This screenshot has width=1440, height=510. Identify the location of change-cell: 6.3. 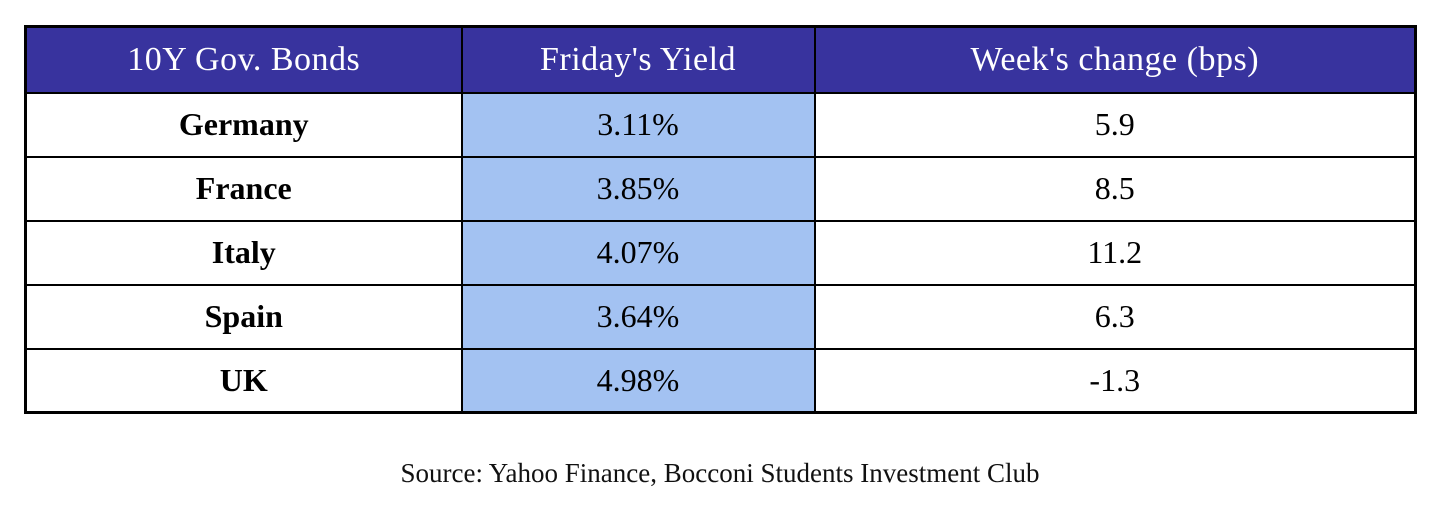
(1115, 316).